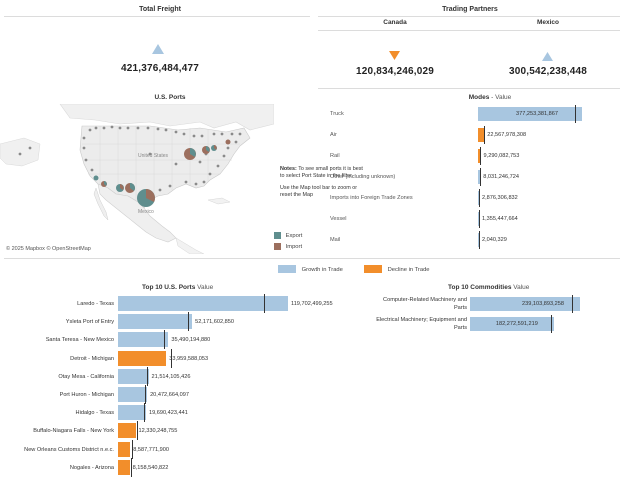 The image size is (624, 477). Describe the element at coordinates (322, 269) in the screenshot. I see `growth-label: Growth in Trade` at that location.